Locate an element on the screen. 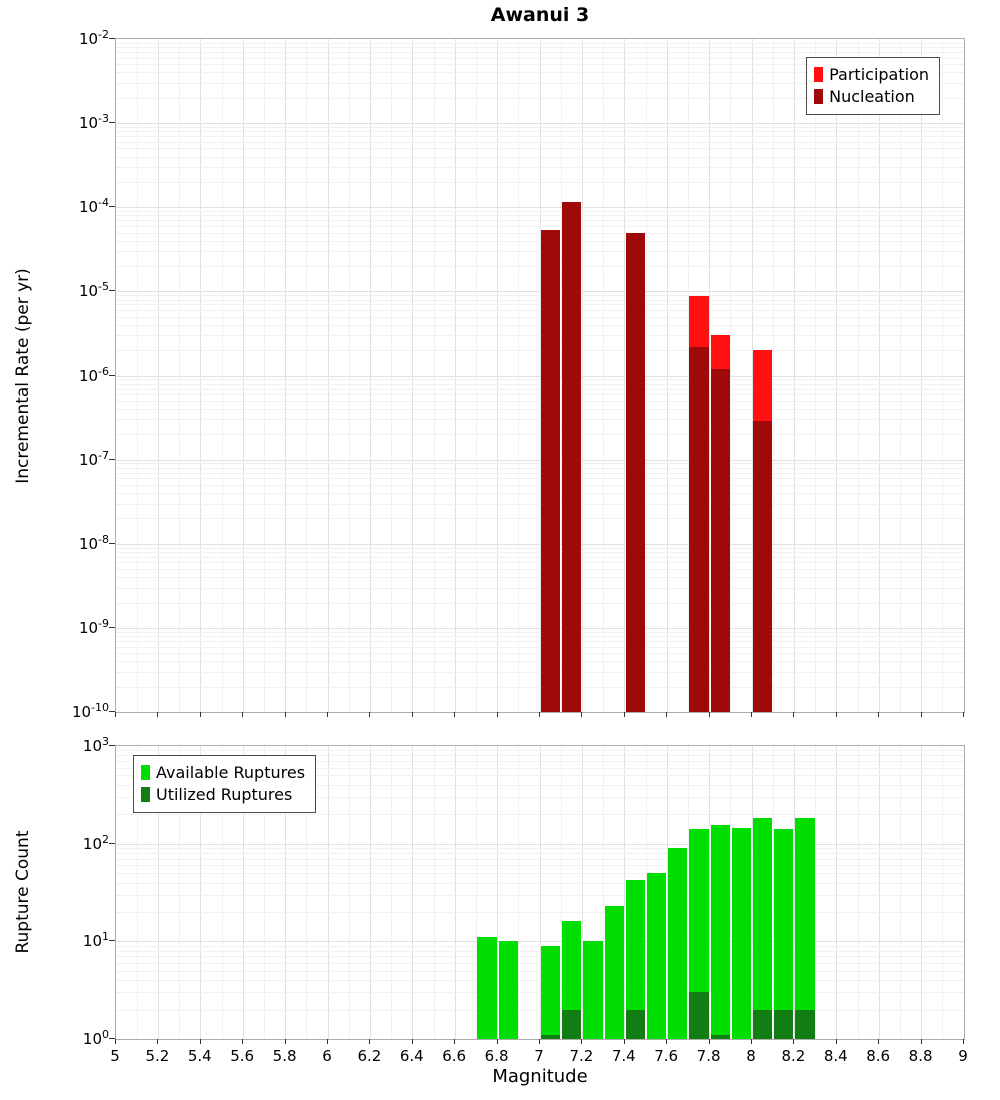  y-tick-label: 10⁻⁷ is located at coordinates (93, 458).